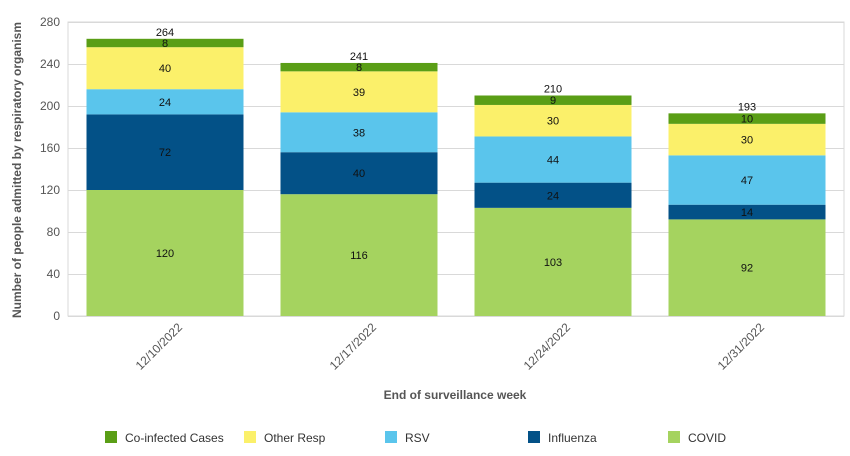  I want to click on legend-swatch-co-infected-cases, so click(111, 437).